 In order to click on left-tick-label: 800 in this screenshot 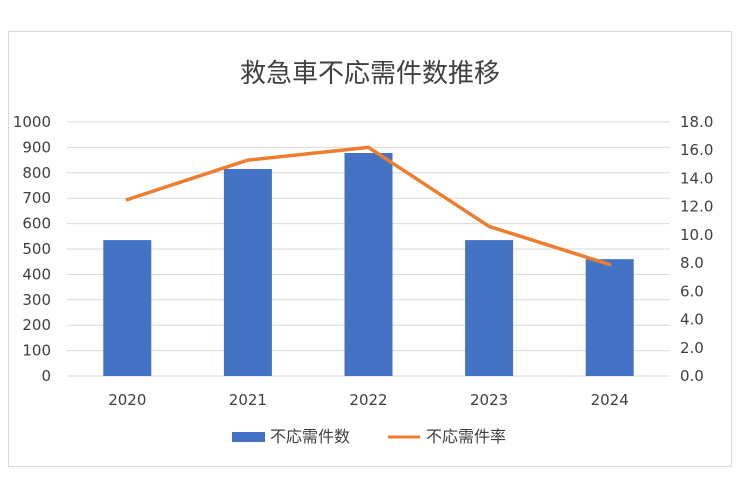, I will do `click(36, 173)`.